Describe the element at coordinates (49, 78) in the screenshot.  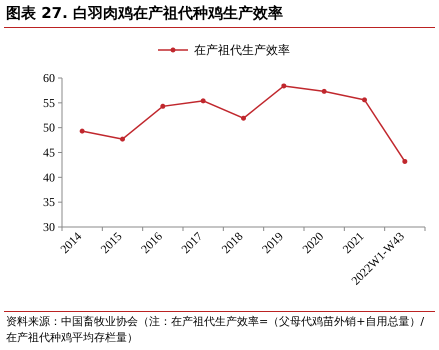
I see `y-tick-label: 60` at that location.